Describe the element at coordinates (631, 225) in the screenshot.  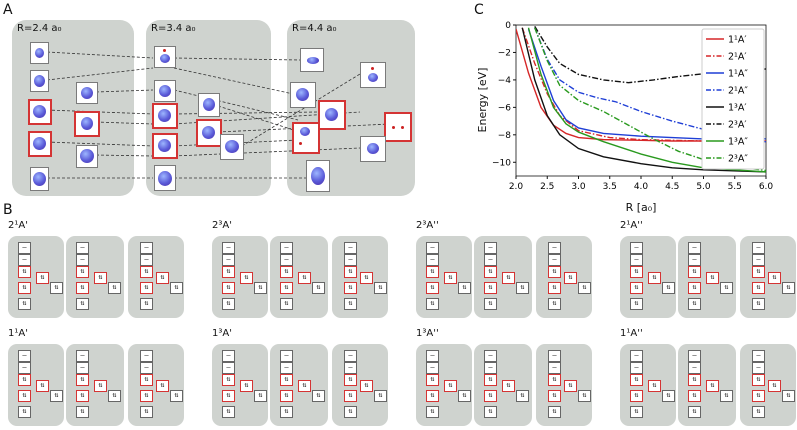
I see `state-label: 2¹A''` at that location.